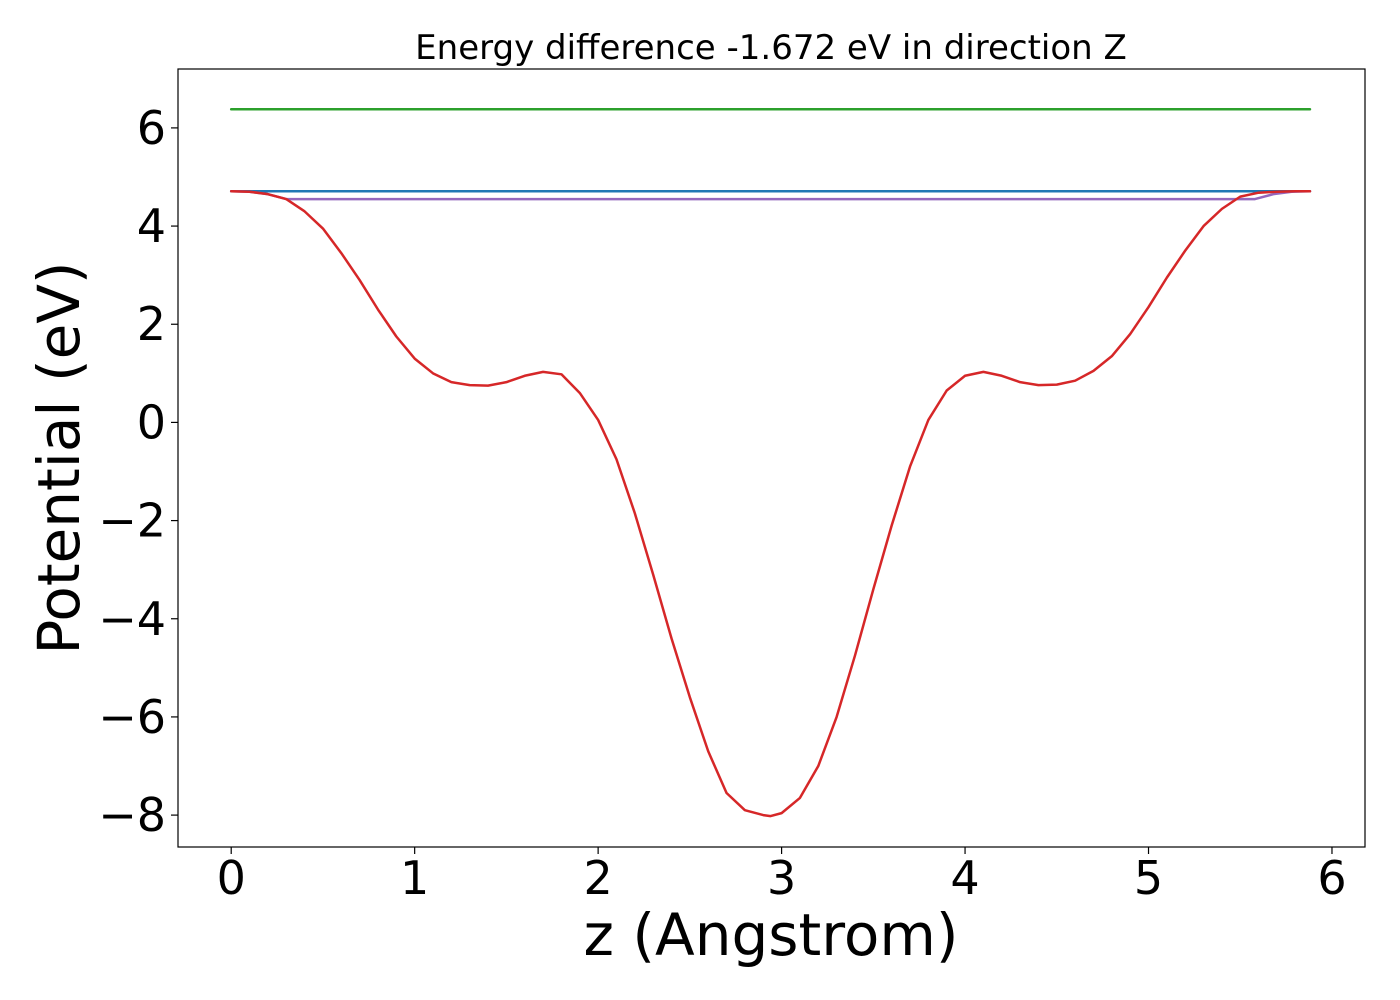 This screenshot has width=1400, height=1000. Describe the element at coordinates (151, 324) in the screenshot. I see `y-tick-label: 2` at that location.